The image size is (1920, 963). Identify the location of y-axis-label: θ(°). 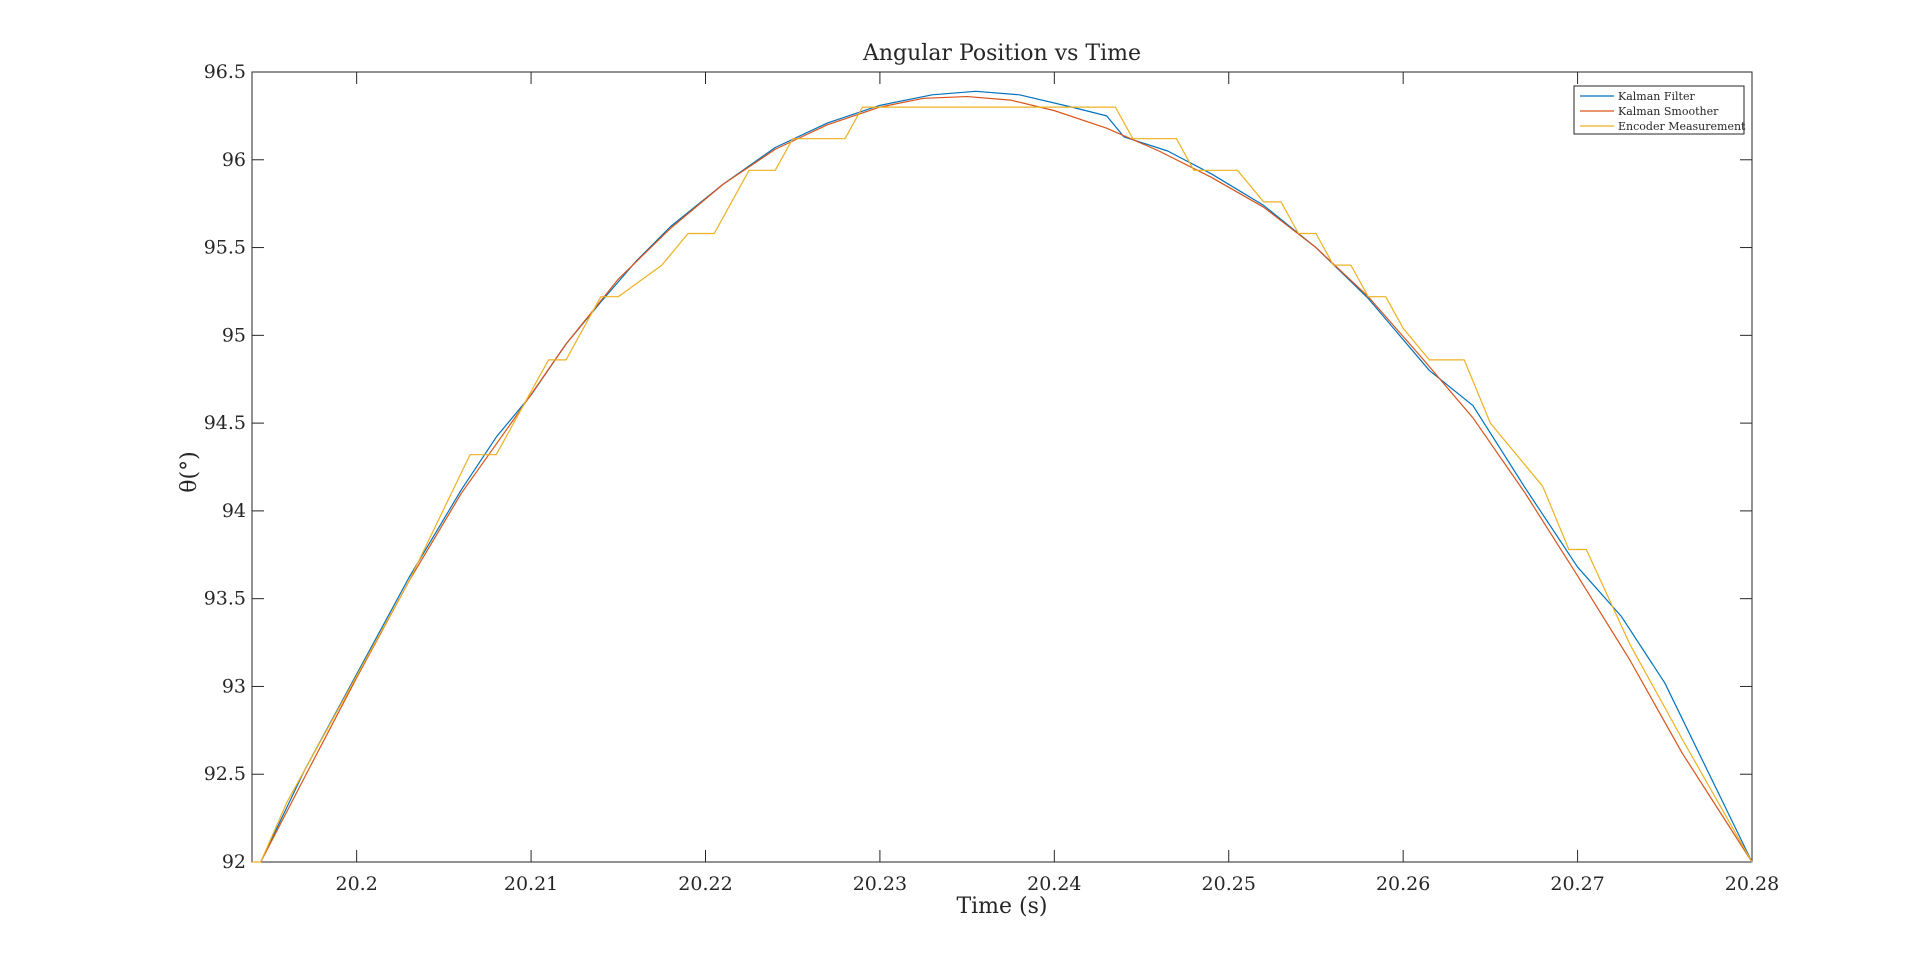
(189, 471).